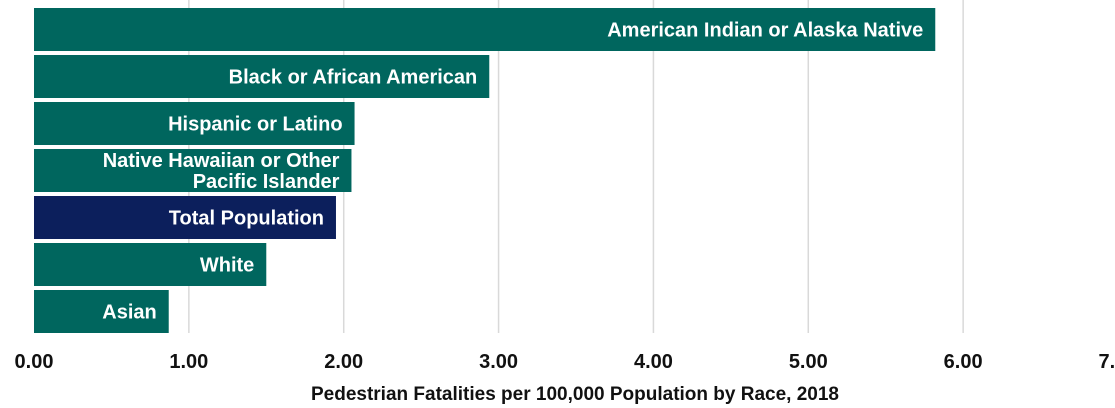 The image size is (1115, 408). I want to click on bar-label-3-line-1: Pacific Islander, so click(266, 182).